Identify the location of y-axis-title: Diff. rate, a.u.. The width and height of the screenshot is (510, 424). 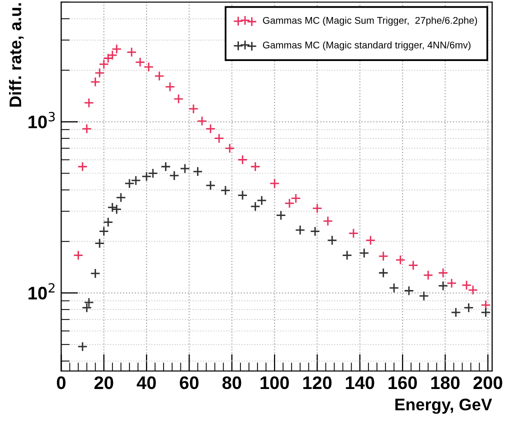
(16, 55).